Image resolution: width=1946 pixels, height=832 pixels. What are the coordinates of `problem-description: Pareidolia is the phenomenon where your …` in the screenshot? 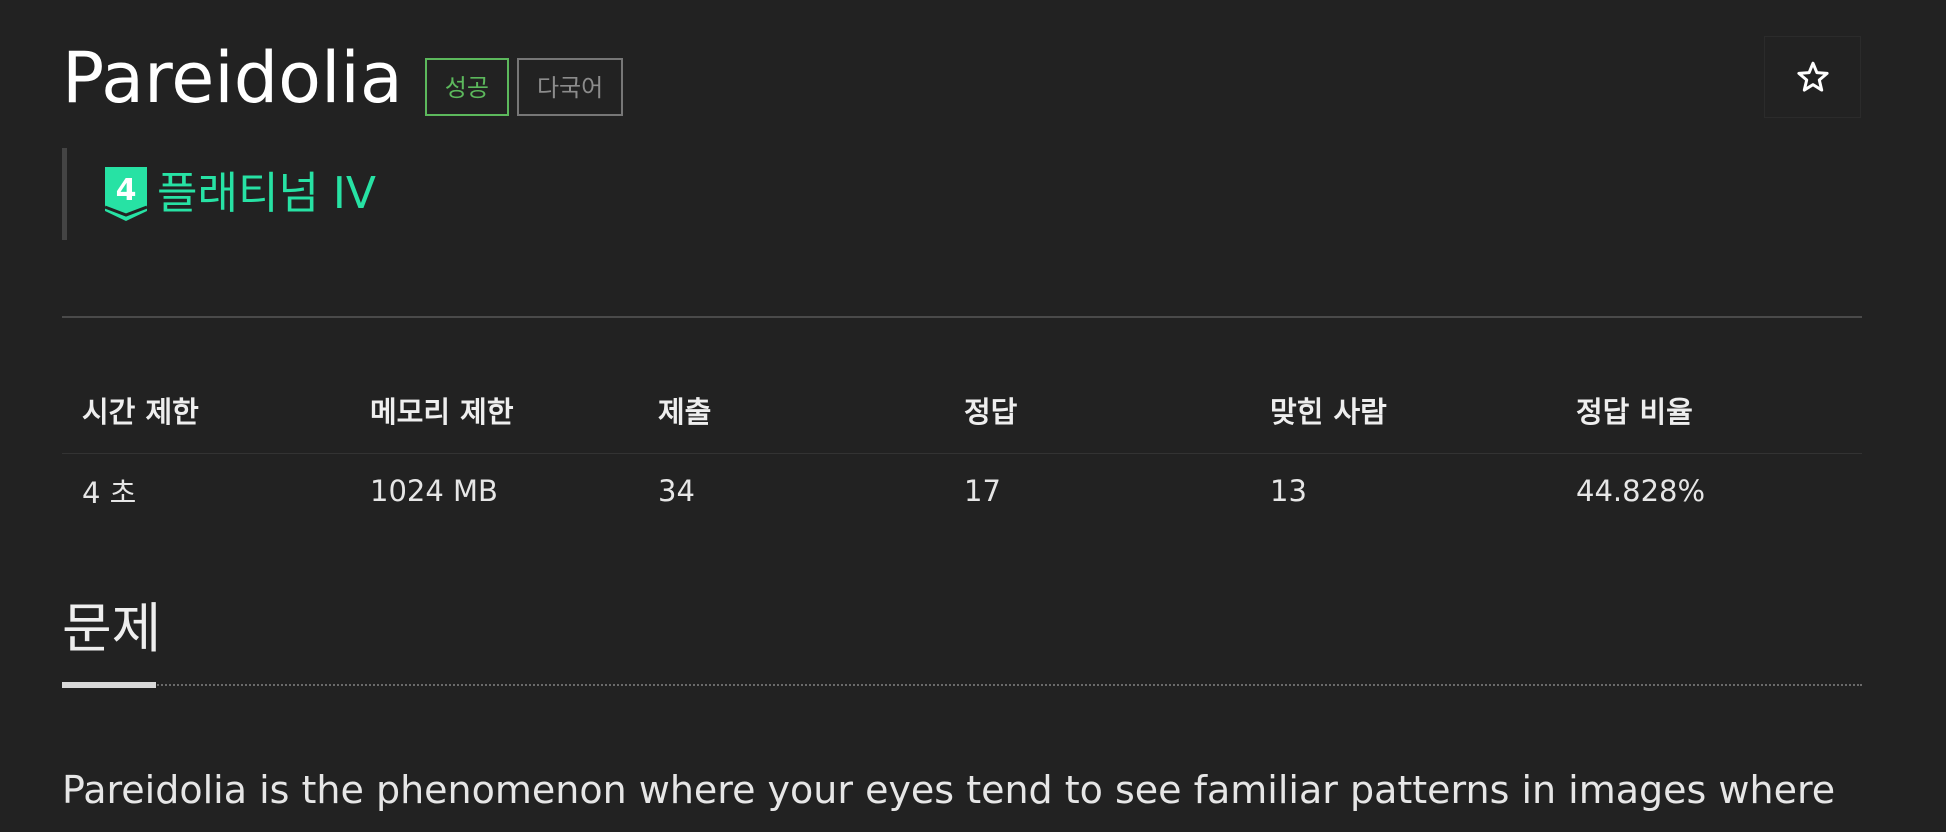 It's located at (949, 790).